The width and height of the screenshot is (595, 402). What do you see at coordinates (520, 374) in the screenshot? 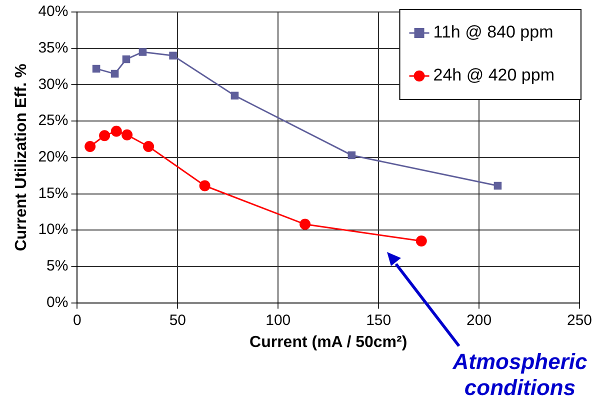
I see `text: Atmospheric conditions` at bounding box center [520, 374].